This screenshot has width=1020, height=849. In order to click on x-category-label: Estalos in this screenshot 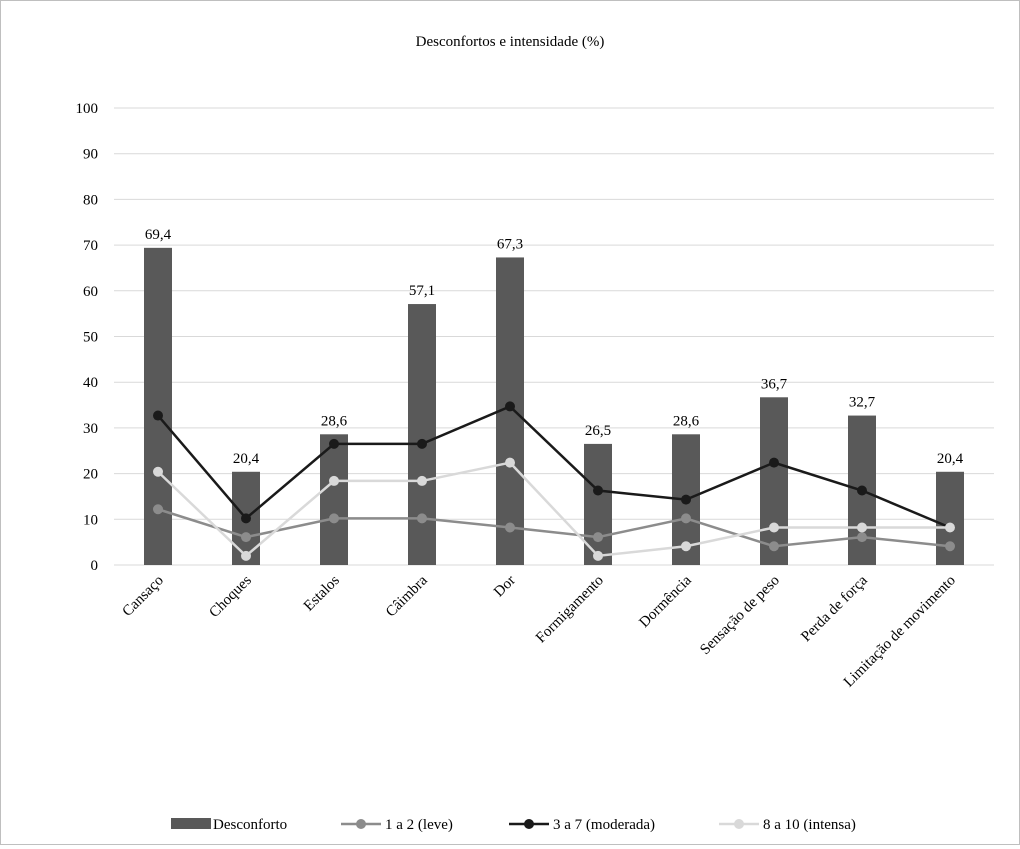, I will do `click(322, 593)`.